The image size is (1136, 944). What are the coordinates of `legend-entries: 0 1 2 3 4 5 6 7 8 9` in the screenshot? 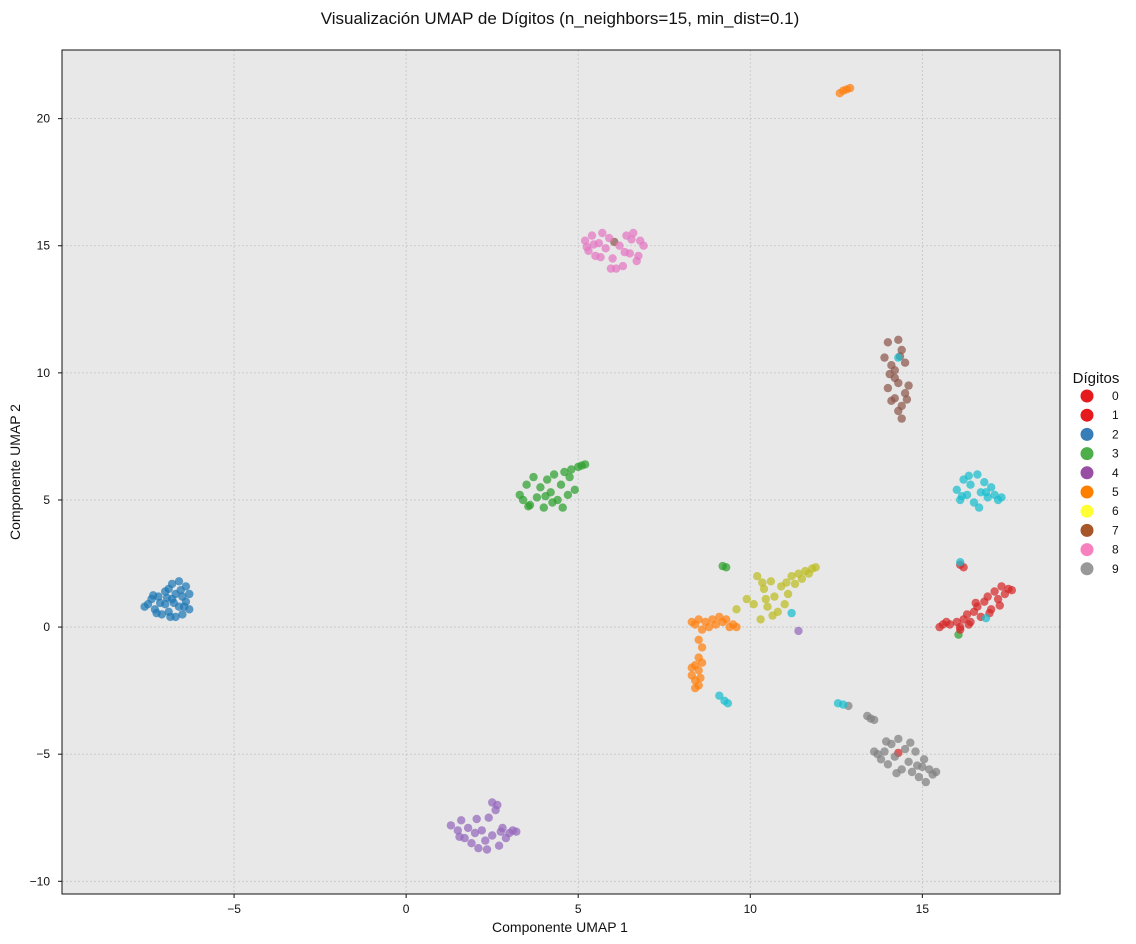 It's located at (1099, 482).